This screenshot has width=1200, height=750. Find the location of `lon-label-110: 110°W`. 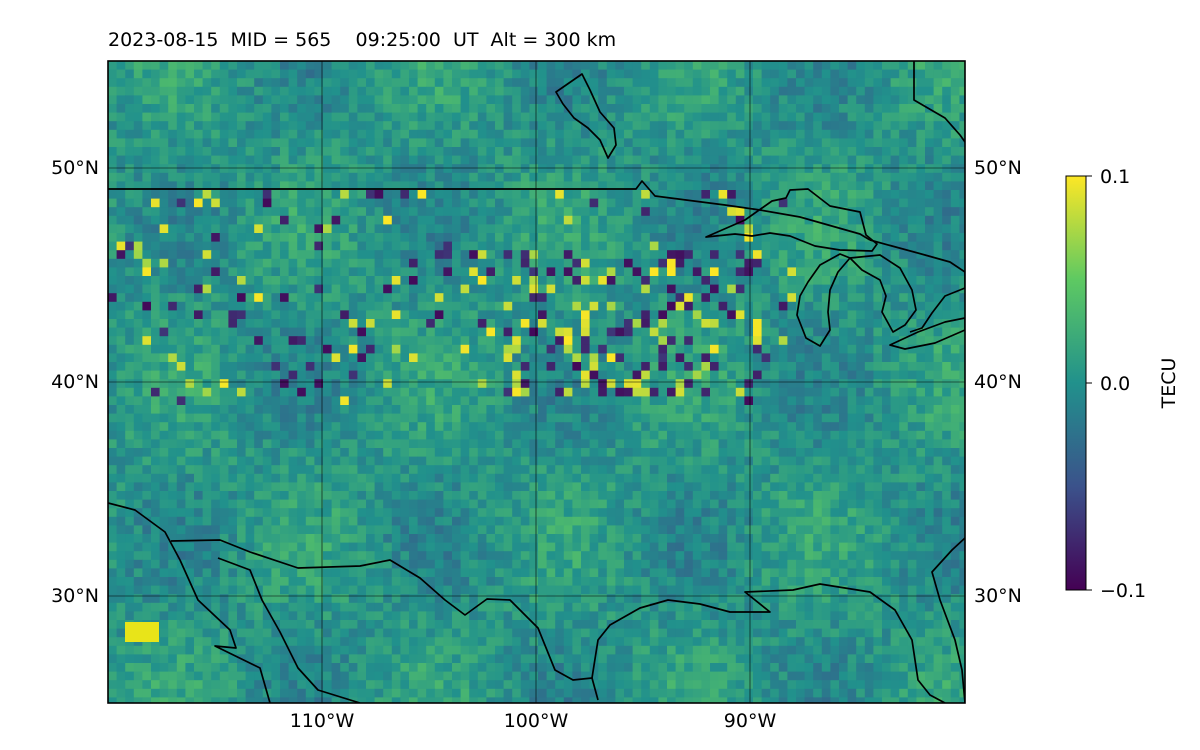

lon-label-110: 110°W is located at coordinates (322, 721).